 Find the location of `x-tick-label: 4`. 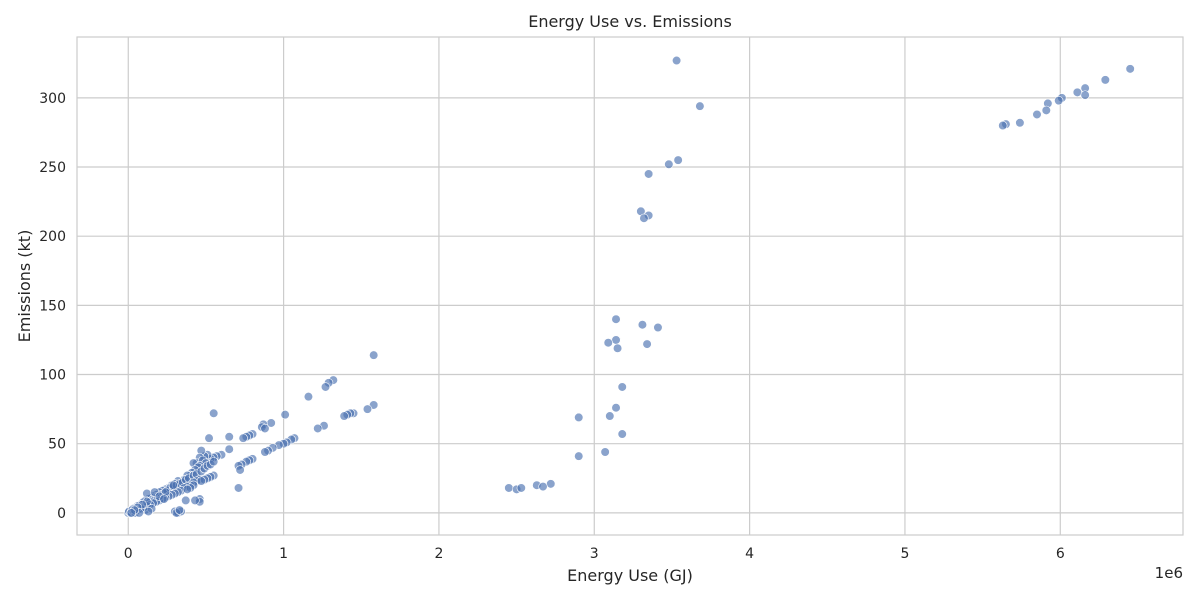

x-tick-label: 4 is located at coordinates (749, 554).